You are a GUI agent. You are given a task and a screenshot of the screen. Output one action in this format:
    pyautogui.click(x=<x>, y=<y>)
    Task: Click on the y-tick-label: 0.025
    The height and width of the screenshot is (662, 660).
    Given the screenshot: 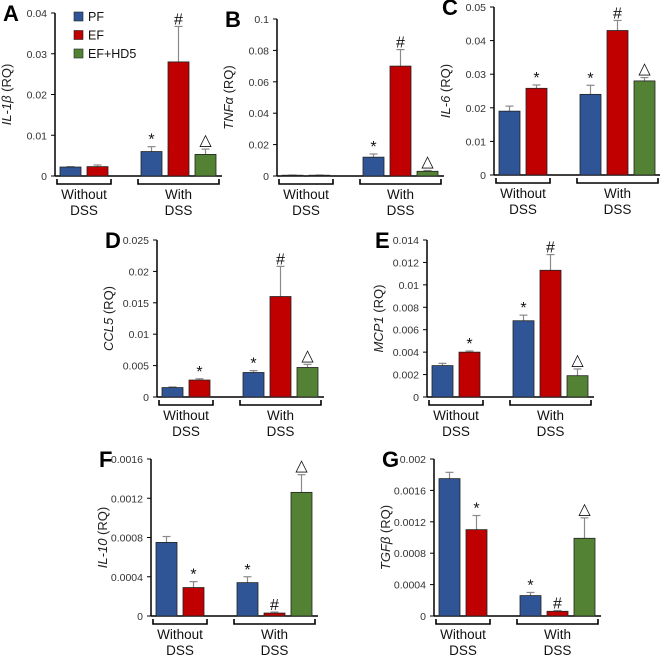 What is the action you would take?
    pyautogui.click(x=136, y=241)
    